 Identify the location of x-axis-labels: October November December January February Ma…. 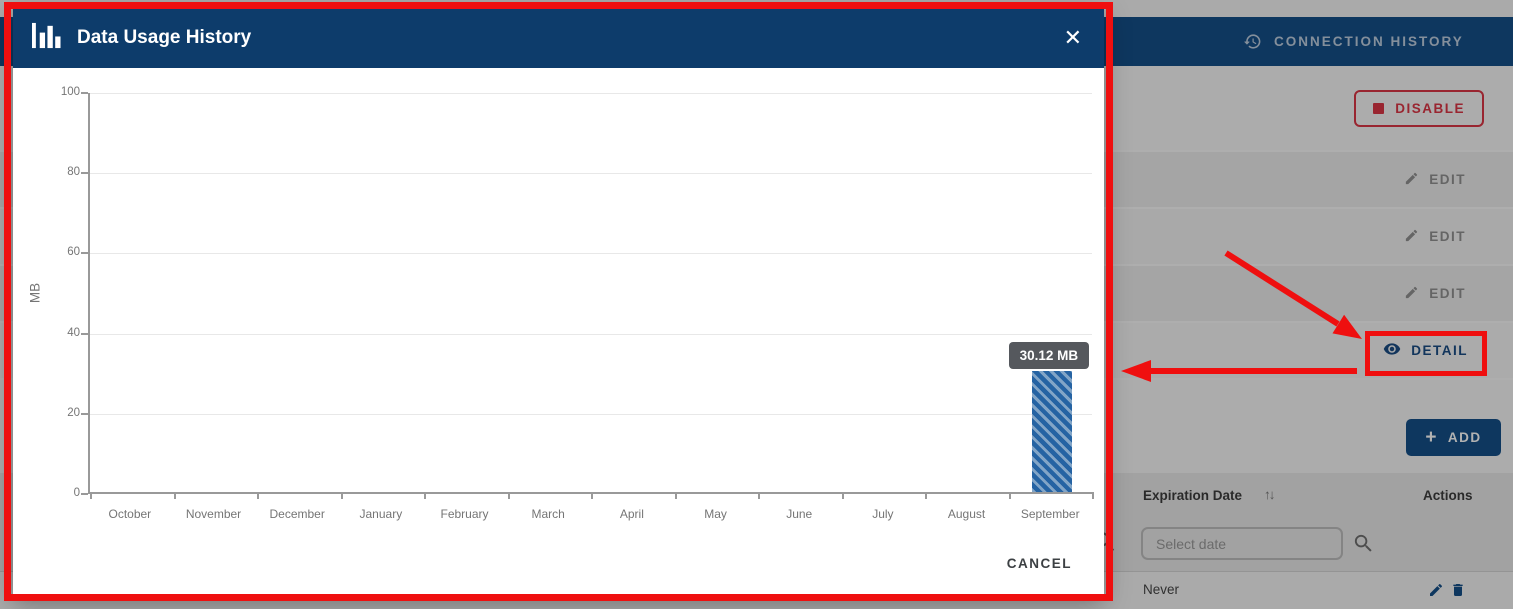
(590, 514).